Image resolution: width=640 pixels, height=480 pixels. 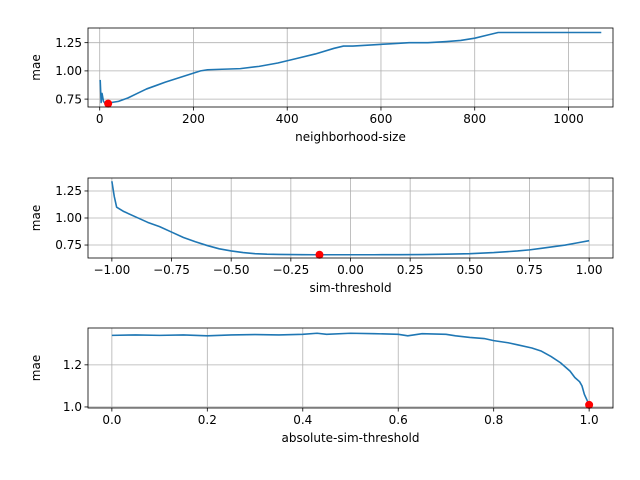 I want to click on x-tick-label: 800, so click(x=474, y=119).